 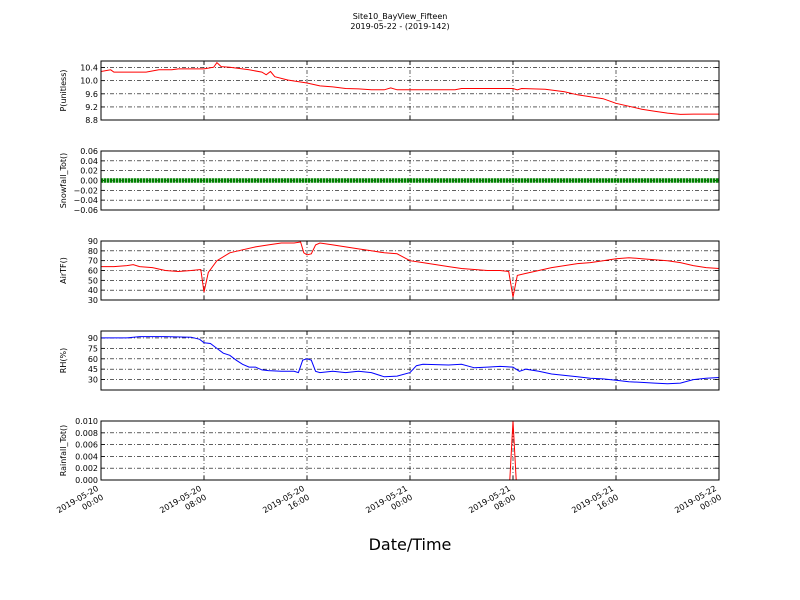 What do you see at coordinates (400, 16) in the screenshot?
I see `chart-title: Site10_BayView_Fifteen` at bounding box center [400, 16].